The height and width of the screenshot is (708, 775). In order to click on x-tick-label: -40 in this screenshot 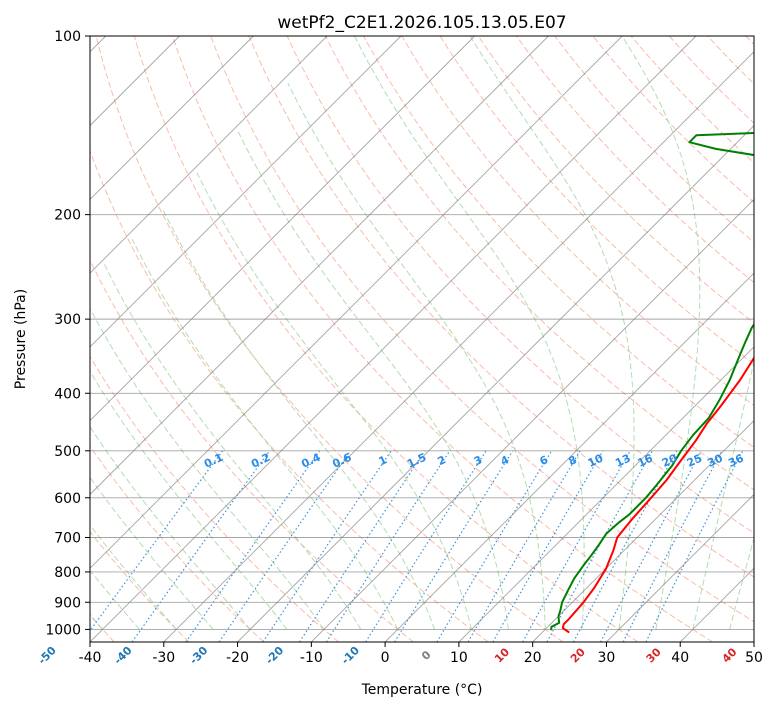, I will do `click(90, 658)`.